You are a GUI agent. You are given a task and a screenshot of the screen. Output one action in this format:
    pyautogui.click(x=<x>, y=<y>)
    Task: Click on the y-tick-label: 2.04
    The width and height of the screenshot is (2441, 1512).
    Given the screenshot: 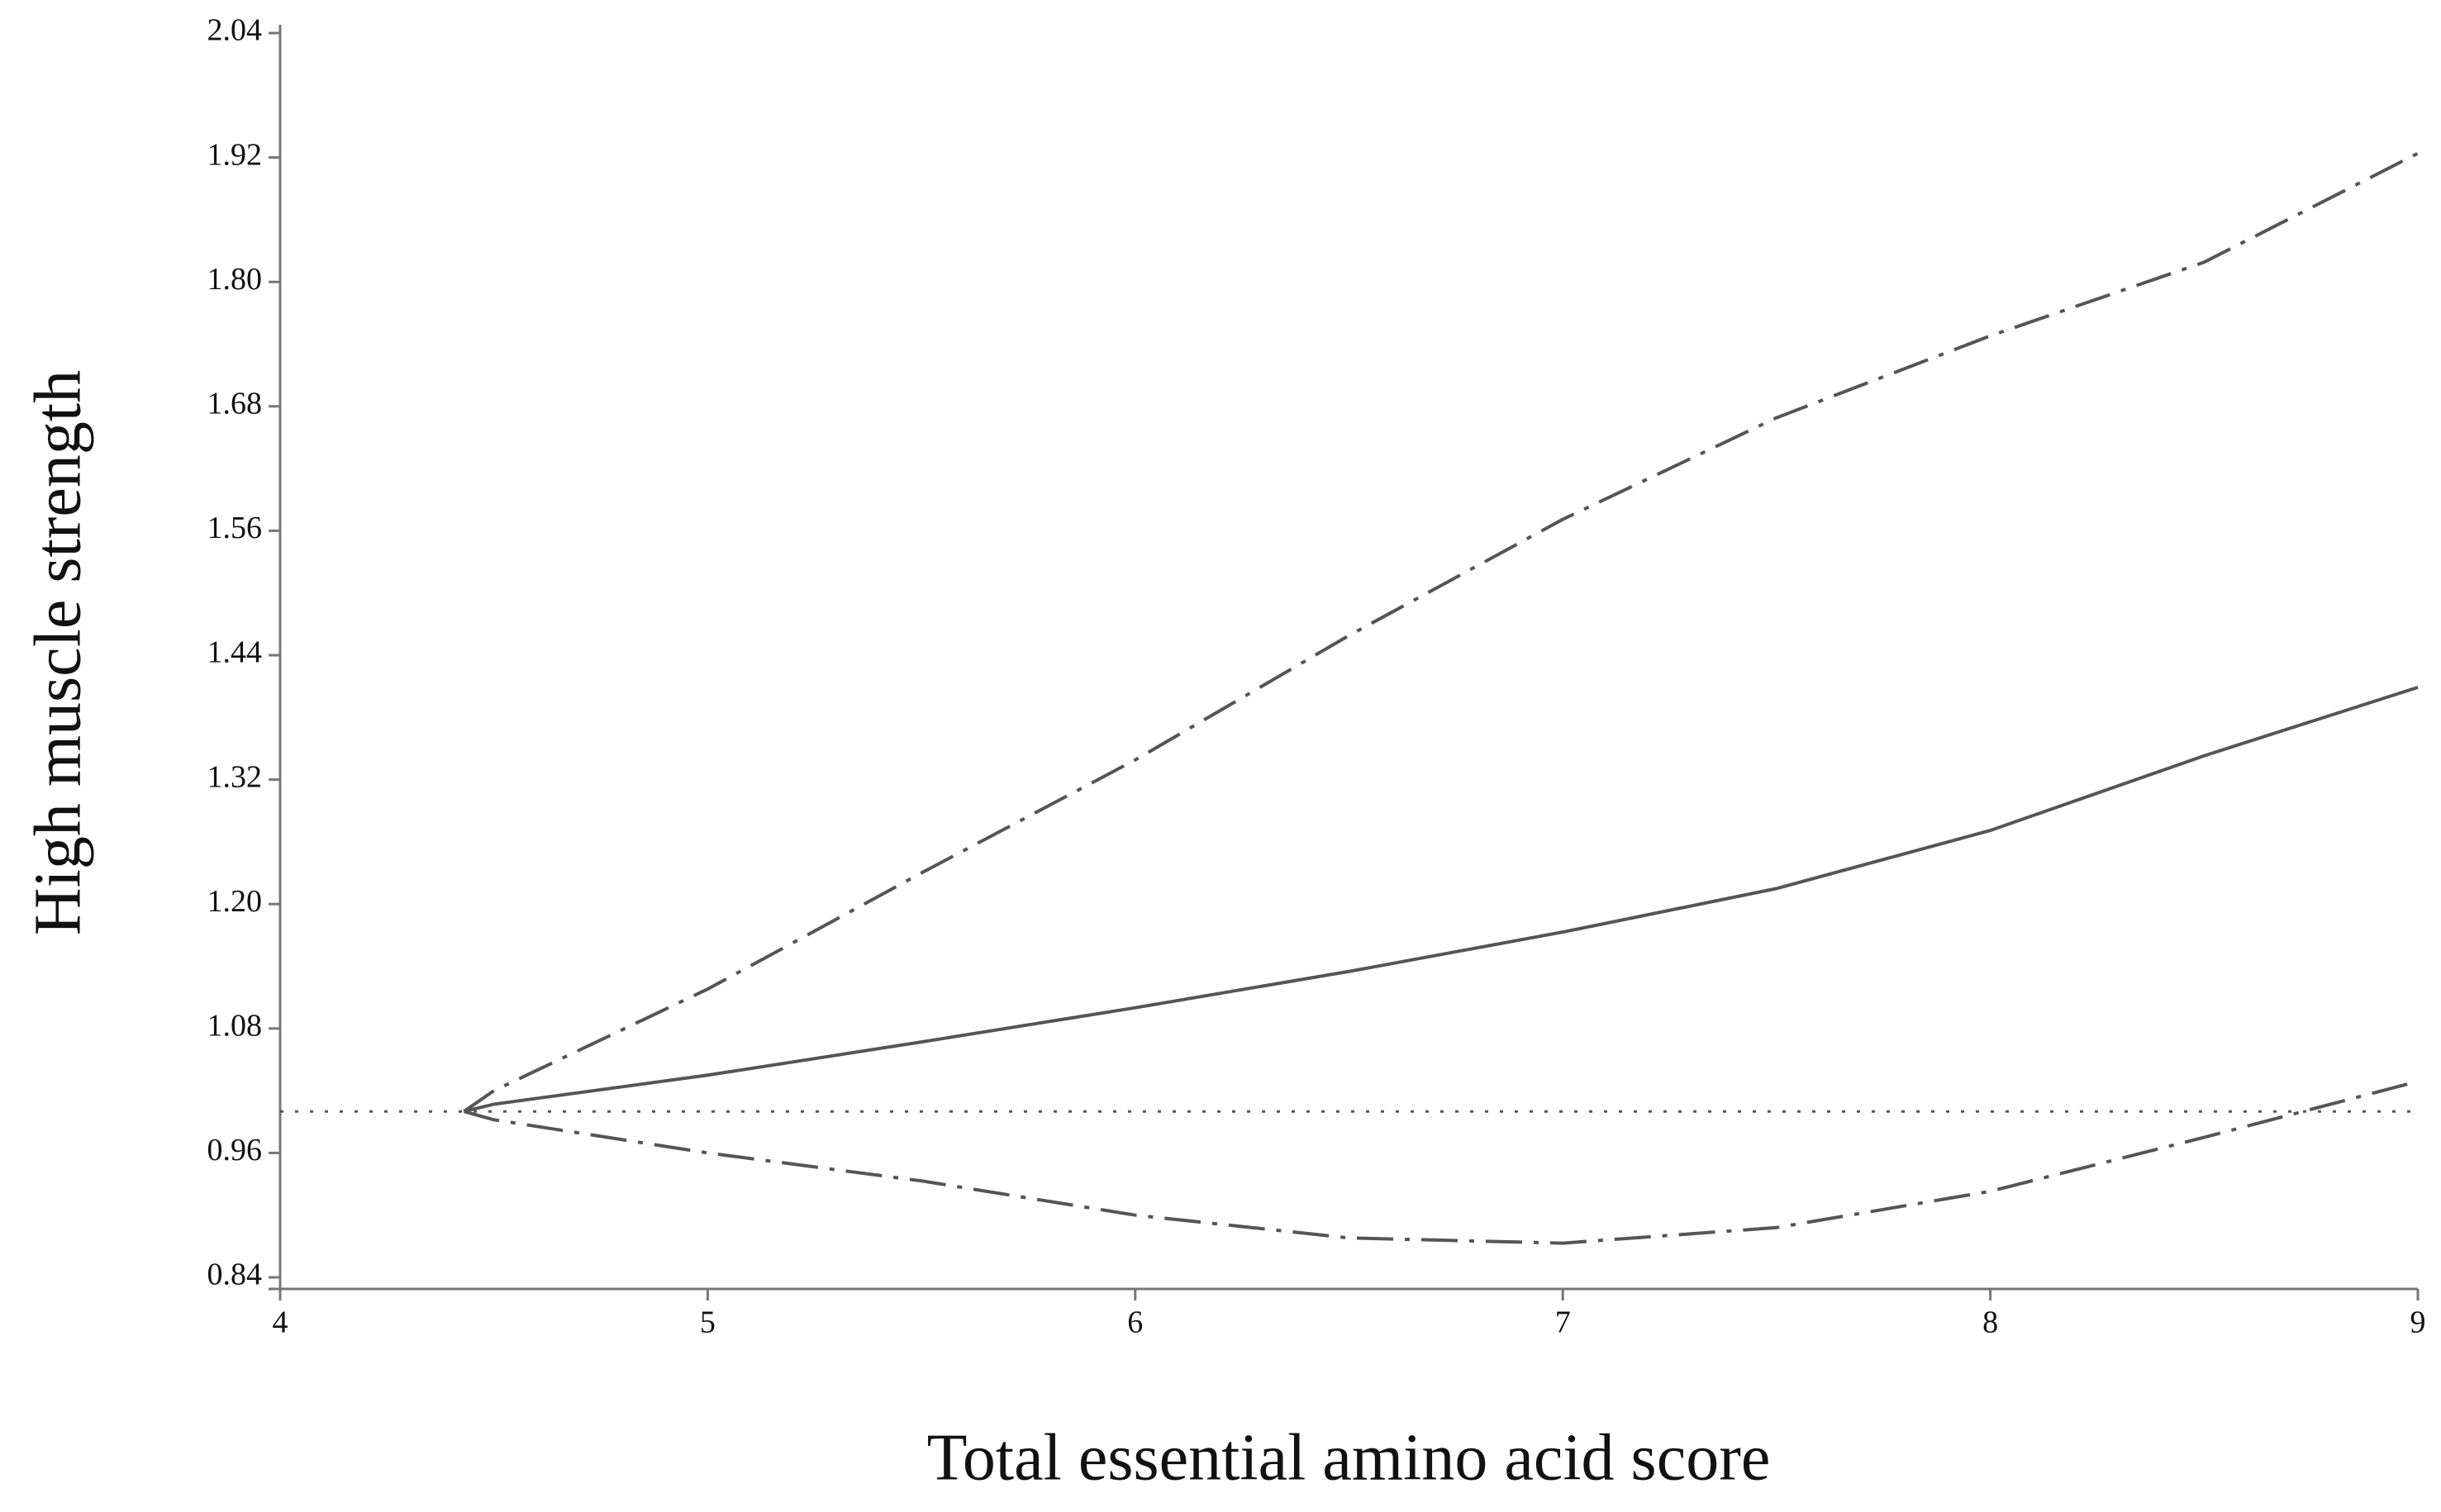 What is the action you would take?
    pyautogui.click(x=235, y=30)
    